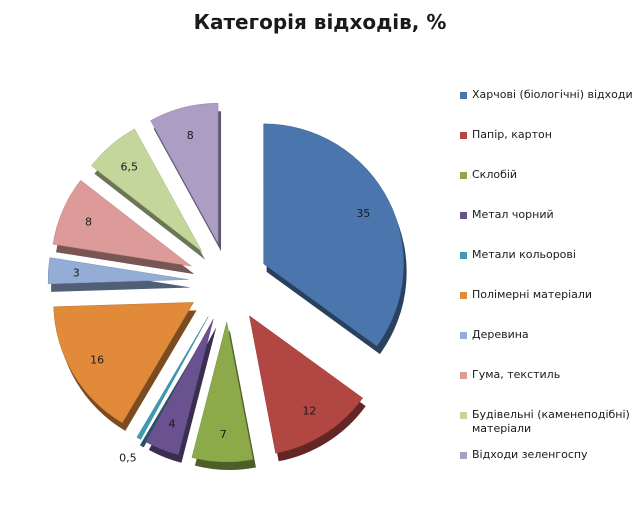 The image size is (640, 528). Describe the element at coordinates (309, 410) in the screenshot. I see `data-label: 12` at that location.